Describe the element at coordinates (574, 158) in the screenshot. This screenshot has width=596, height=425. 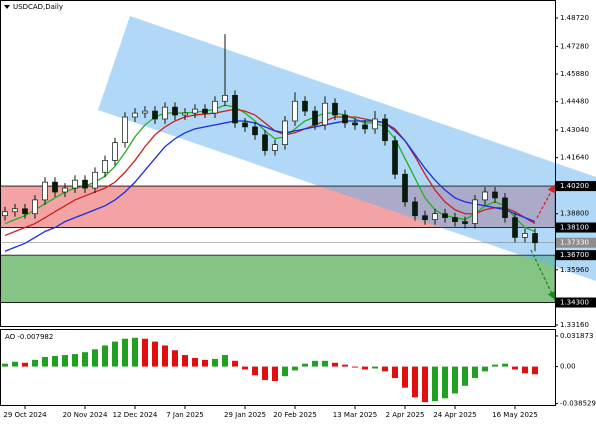
I see `y-tick-label: 1.41640` at that location.